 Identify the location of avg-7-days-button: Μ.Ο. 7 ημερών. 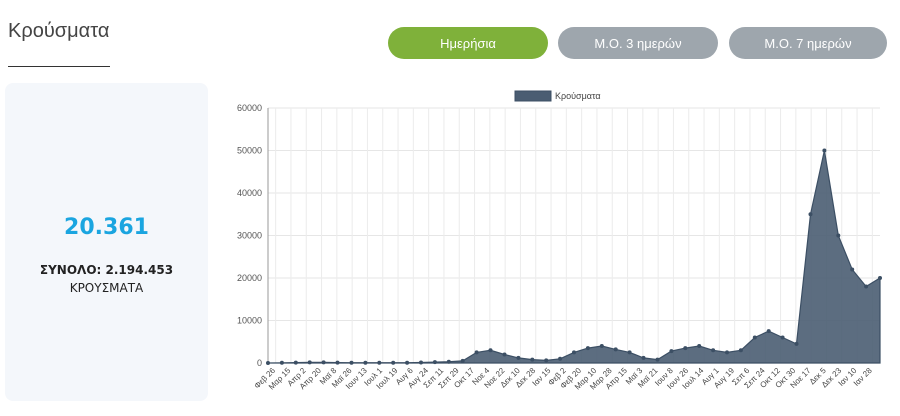
(808, 43).